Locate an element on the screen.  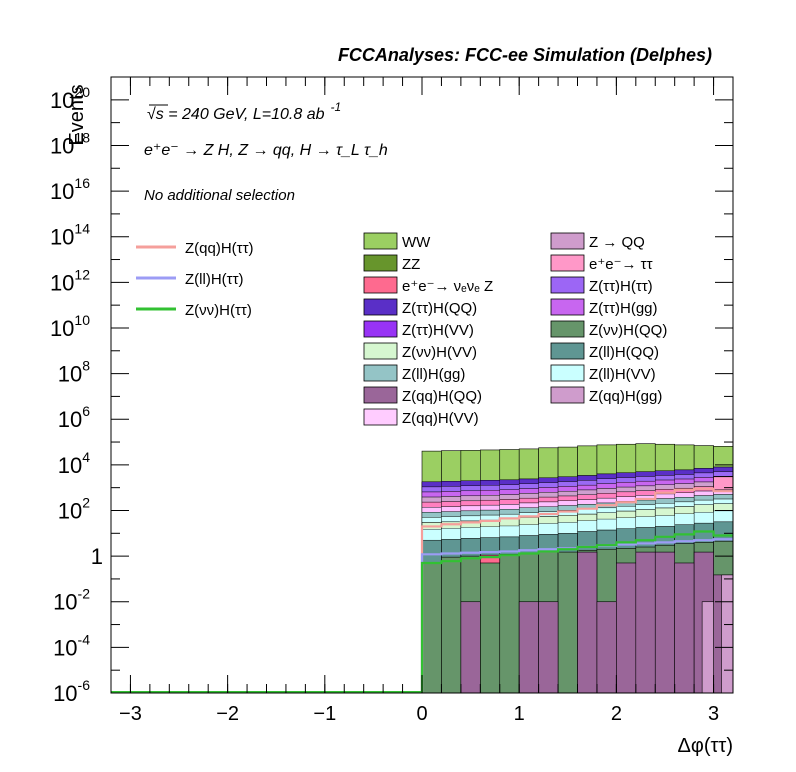
x-tick-label: −2 is located at coordinates (227, 714).